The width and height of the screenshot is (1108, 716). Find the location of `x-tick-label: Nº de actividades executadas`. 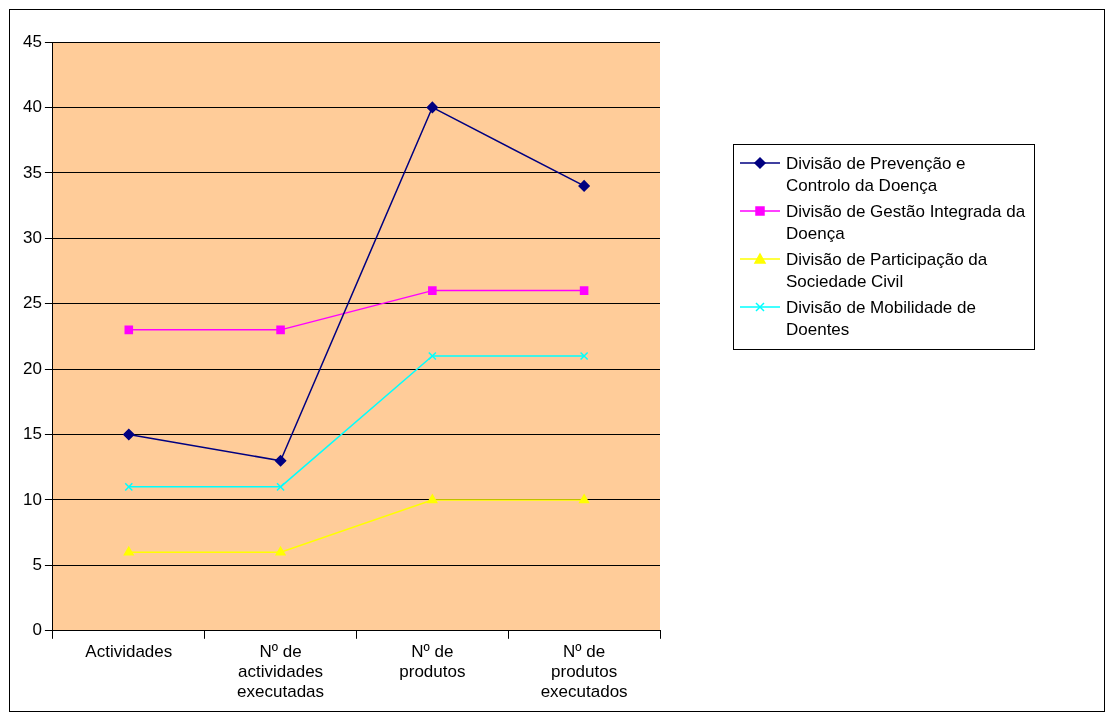

x-tick-label: Nº de actividades executadas is located at coordinates (281, 671).